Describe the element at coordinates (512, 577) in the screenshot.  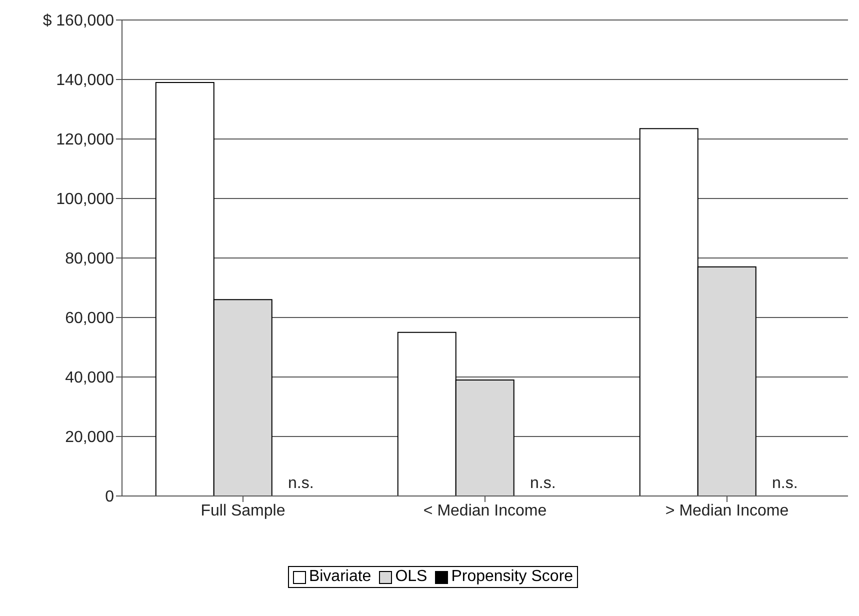
I see `legend-label: Propensity Score` at that location.